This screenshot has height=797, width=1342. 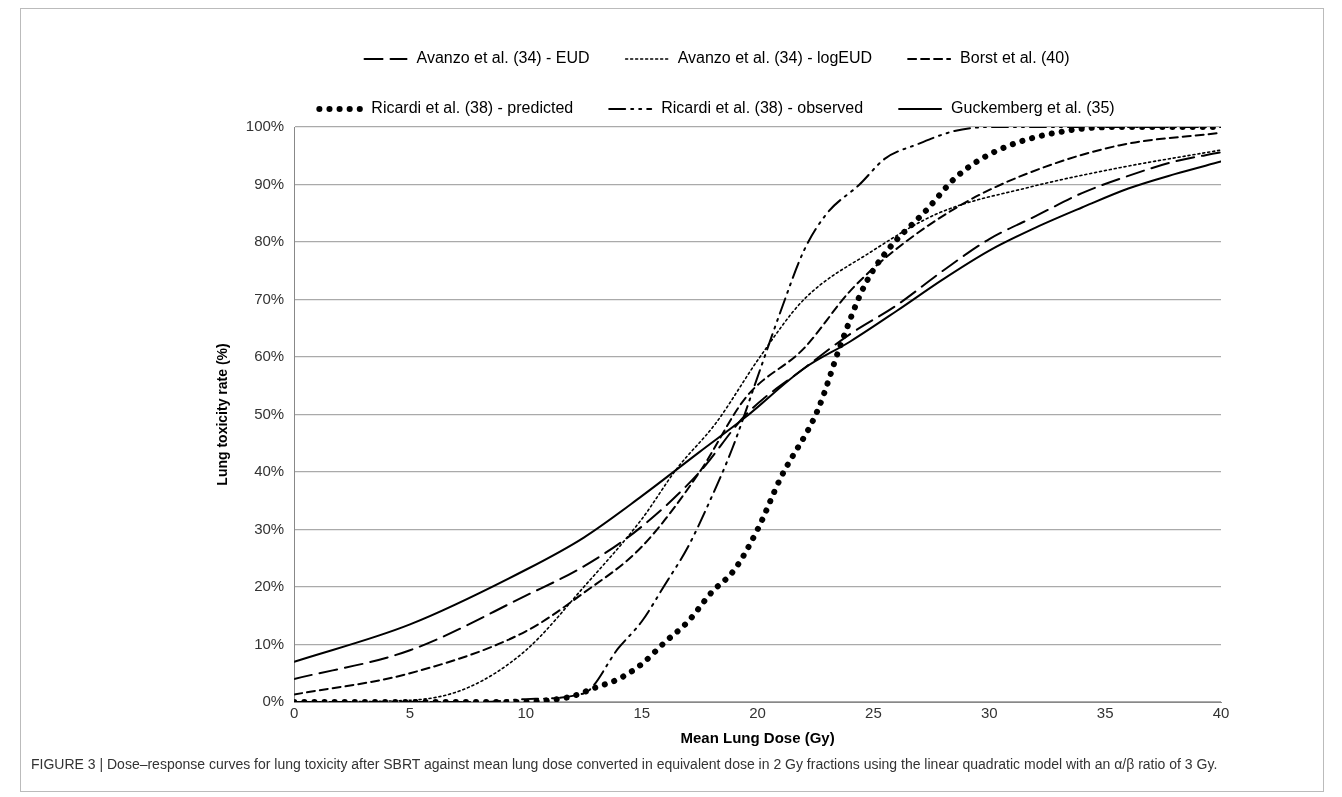 I want to click on x-tick-label: 40, so click(x=1221, y=713).